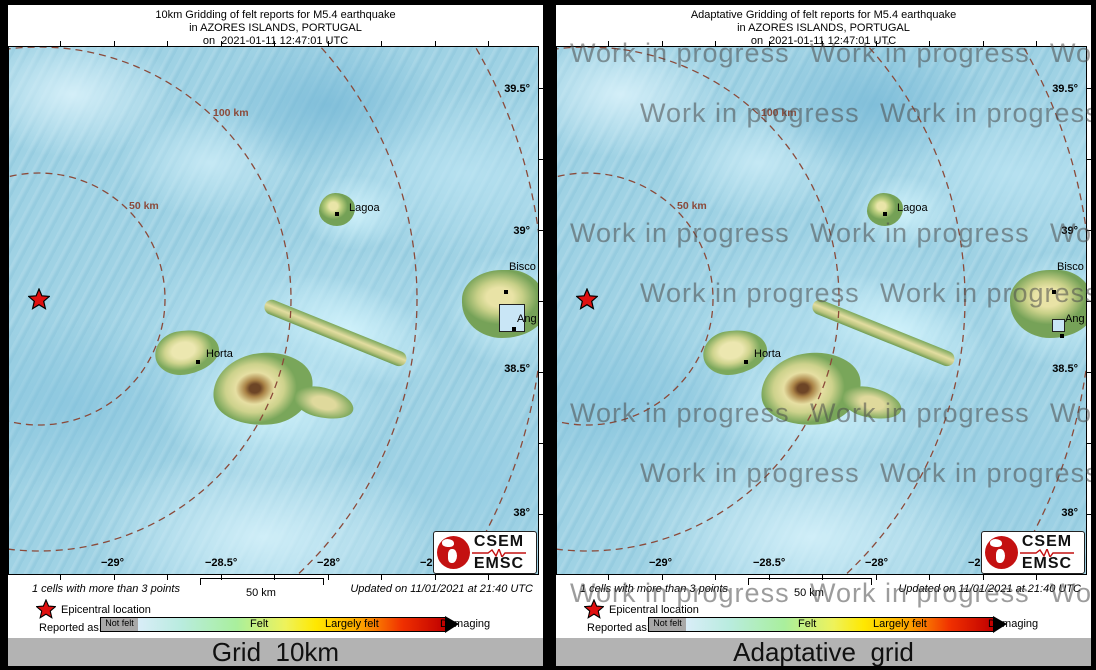 This screenshot has width=1096, height=670. I want to click on epicenter-star-icon, so click(39, 299).